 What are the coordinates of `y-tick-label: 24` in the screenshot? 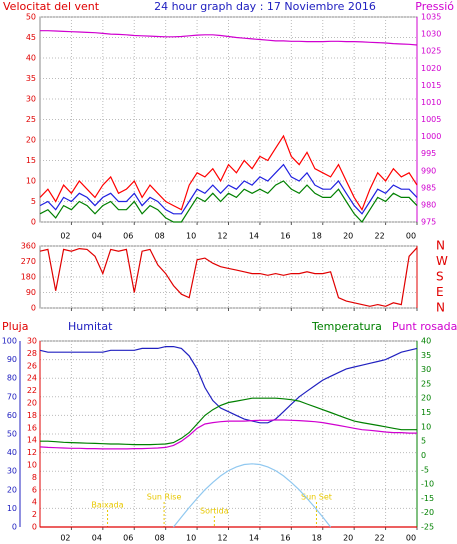 It's located at (32, 378).